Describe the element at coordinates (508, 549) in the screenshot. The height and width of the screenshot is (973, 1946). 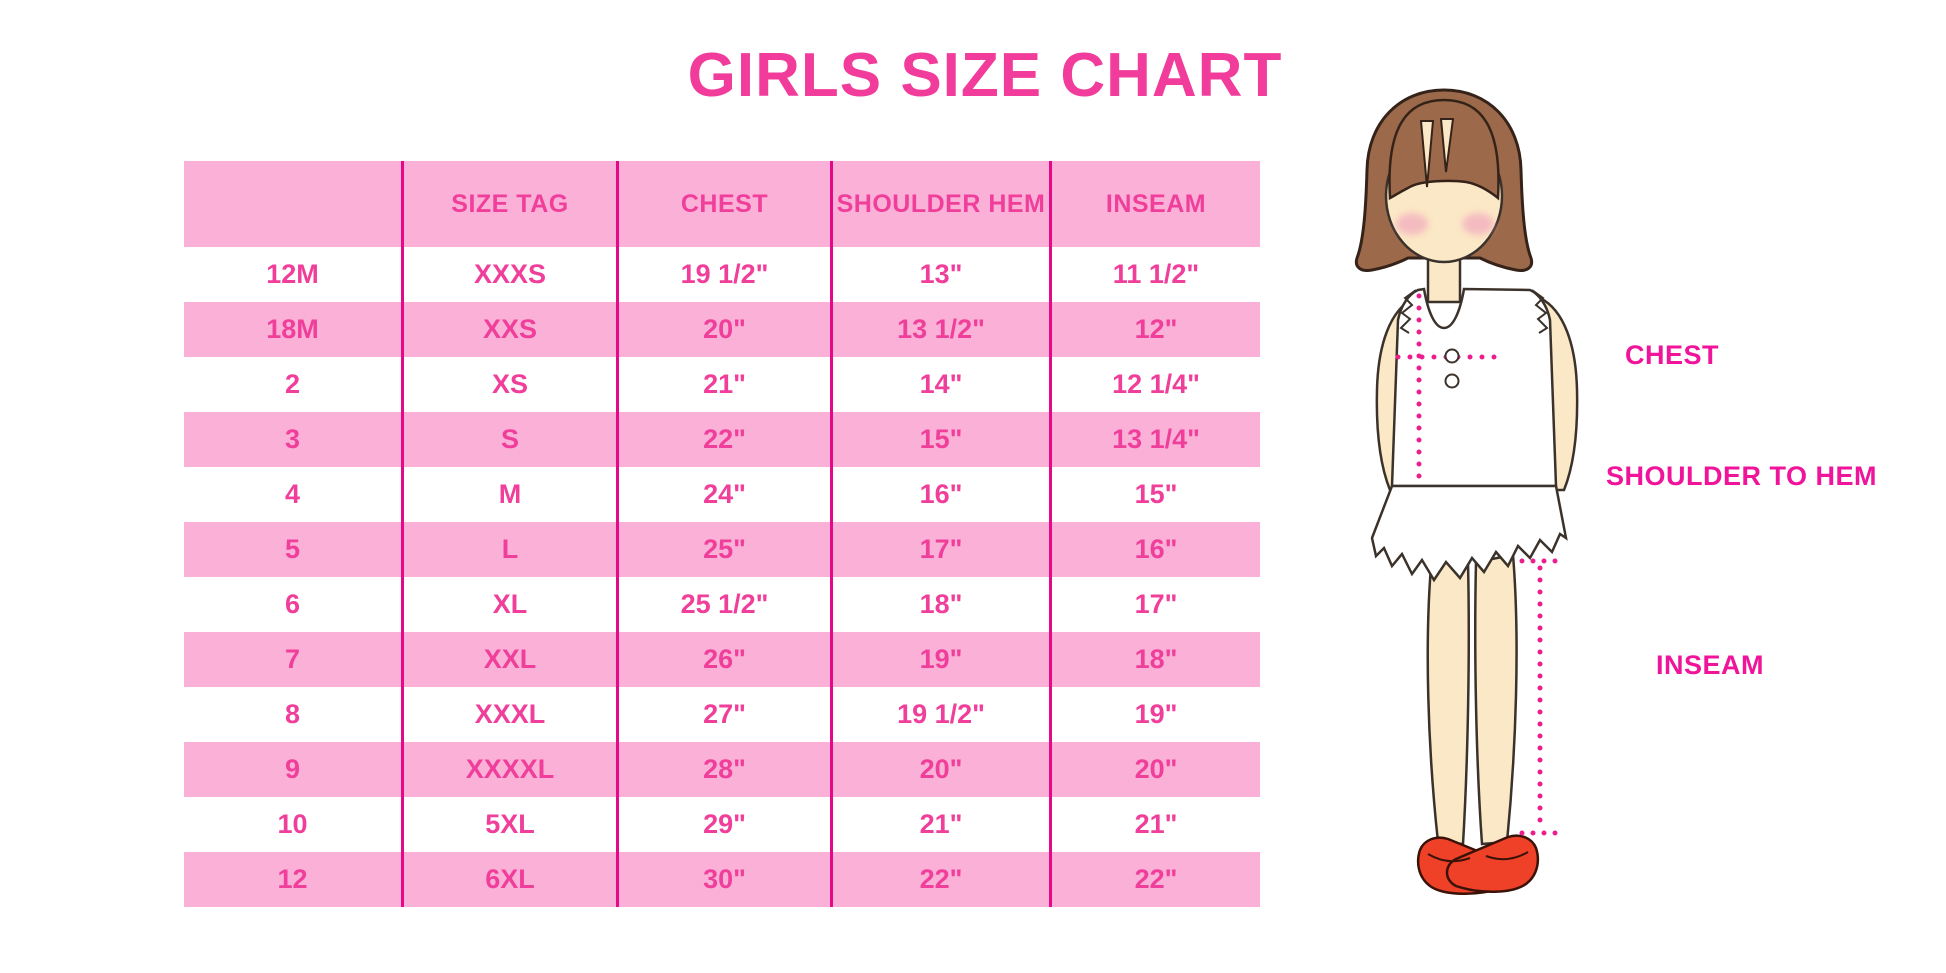
I see `table-cell: L` at that location.